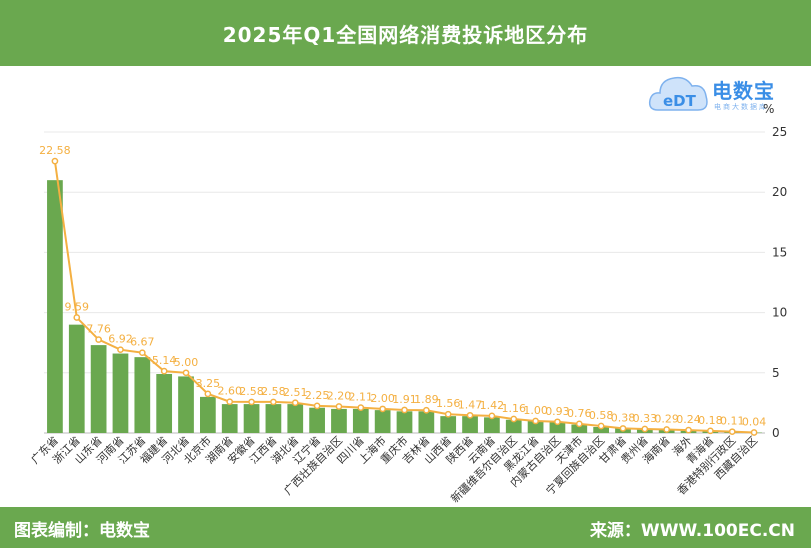  I want to click on data-label: 1.56, so click(448, 403).